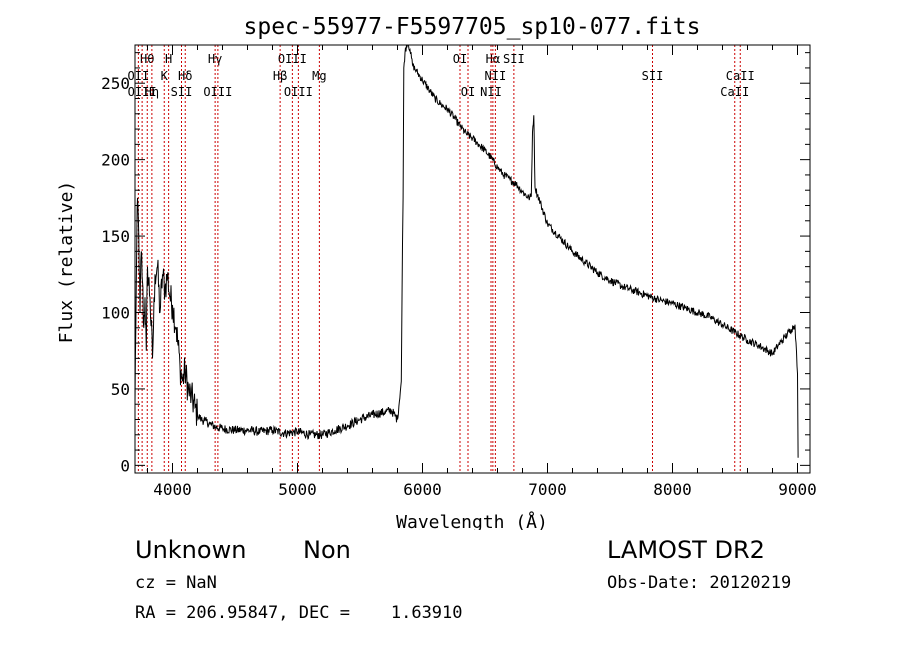 The image size is (900, 649). Describe the element at coordinates (115, 160) in the screenshot. I see `y-tick-label: 200` at that location.